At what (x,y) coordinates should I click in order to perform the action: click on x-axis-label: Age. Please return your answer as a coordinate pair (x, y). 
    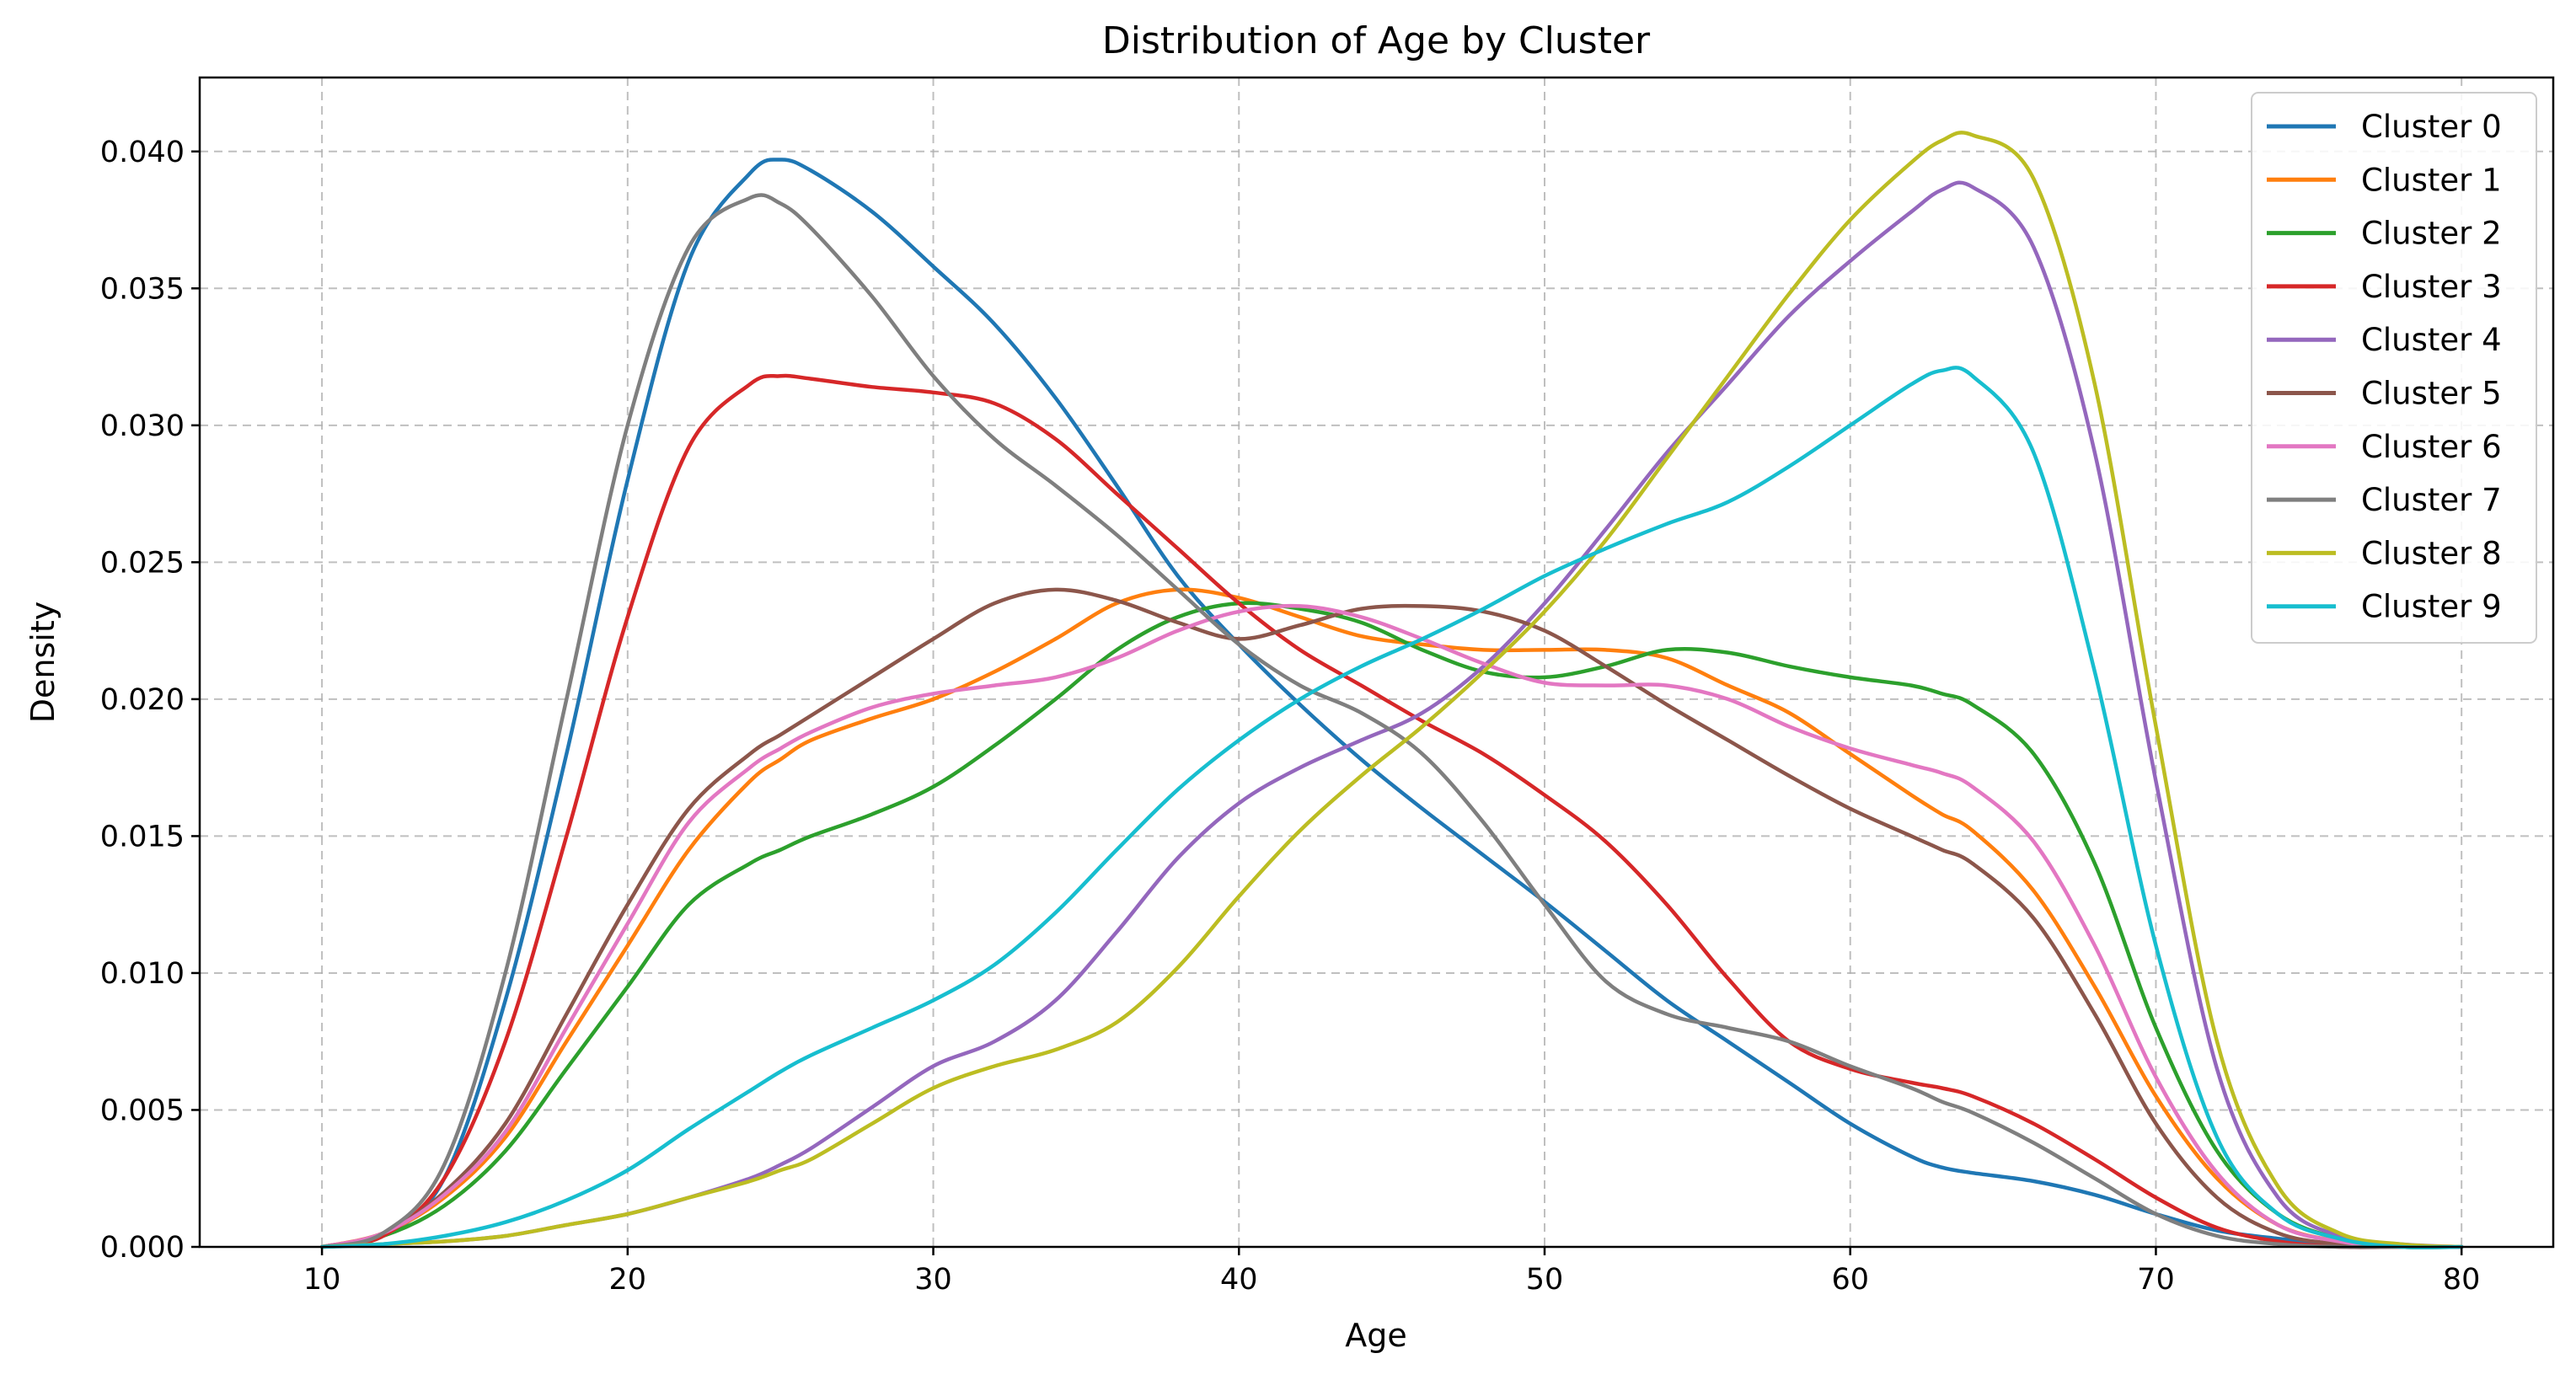
    Looking at the image, I should click on (1376, 1335).